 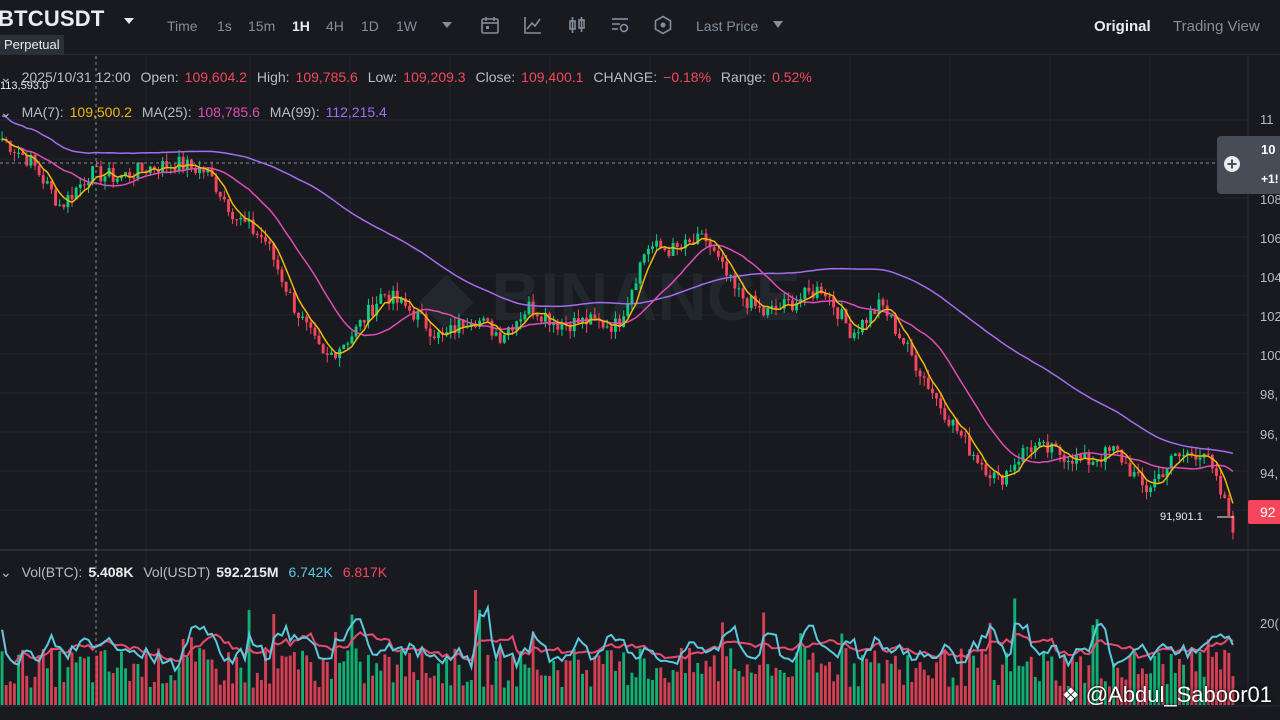 I want to click on more-timeframes-icon, so click(x=447, y=25).